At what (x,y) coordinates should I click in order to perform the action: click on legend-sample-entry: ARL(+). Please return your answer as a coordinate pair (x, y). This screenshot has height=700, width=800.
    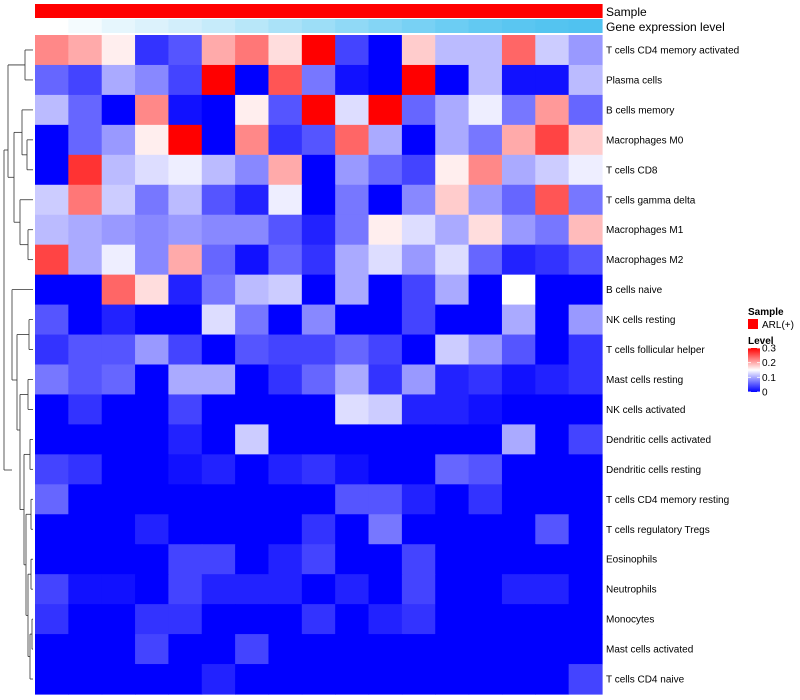
    Looking at the image, I should click on (778, 325).